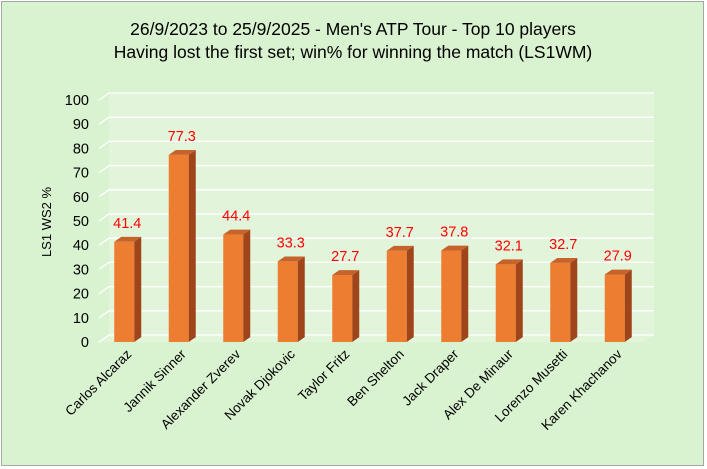 This screenshot has height=469, width=707. Describe the element at coordinates (85, 343) in the screenshot. I see `y-tick-label: 0` at that location.